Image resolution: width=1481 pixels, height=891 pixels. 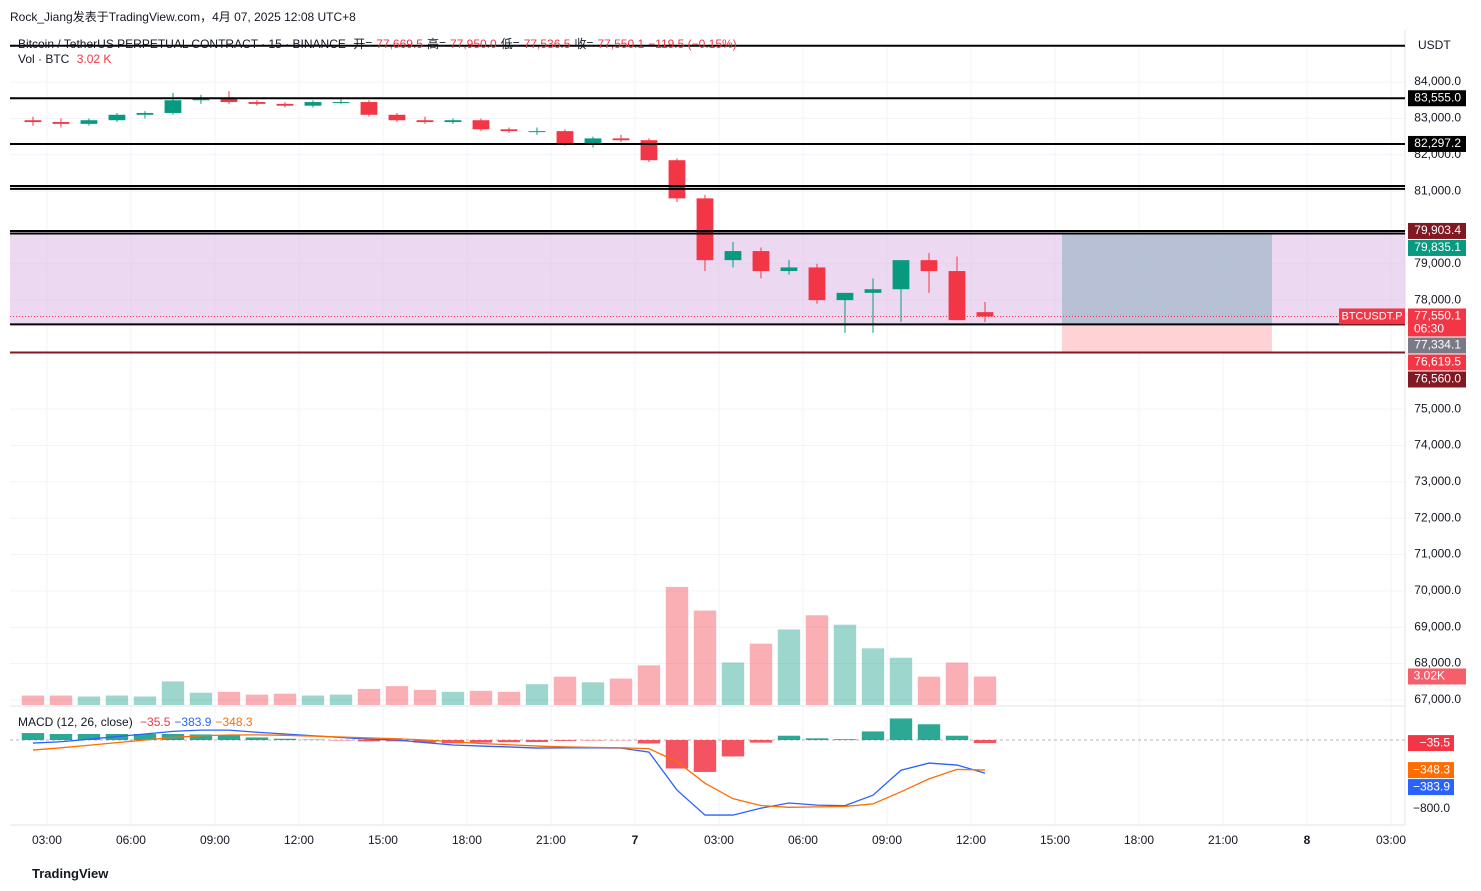 I want to click on y-tick-label: 75,000.0, so click(x=1437, y=408).